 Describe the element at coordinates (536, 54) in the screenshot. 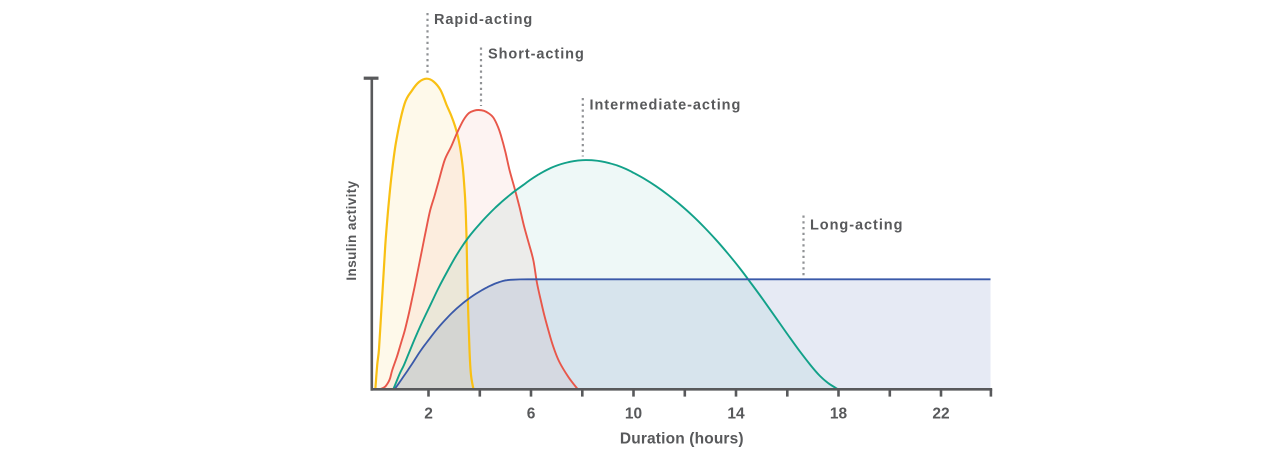

I see `svg-text: Short-acting` at that location.